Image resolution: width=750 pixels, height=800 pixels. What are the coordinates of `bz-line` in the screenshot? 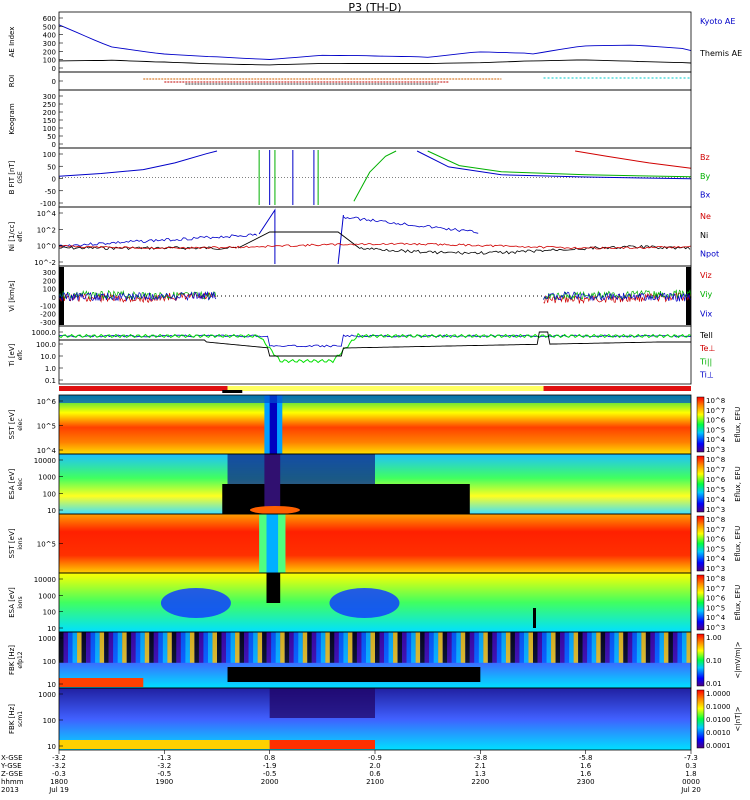 It's located at (633, 159).